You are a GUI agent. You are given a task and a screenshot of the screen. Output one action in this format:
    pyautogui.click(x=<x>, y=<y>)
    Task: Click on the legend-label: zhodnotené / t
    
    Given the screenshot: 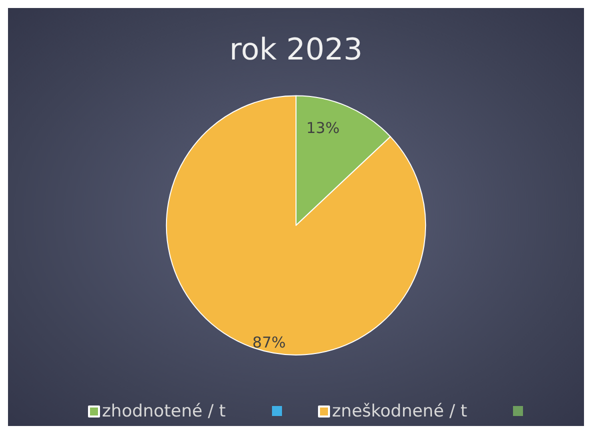 What is the action you would take?
    pyautogui.click(x=164, y=412)
    